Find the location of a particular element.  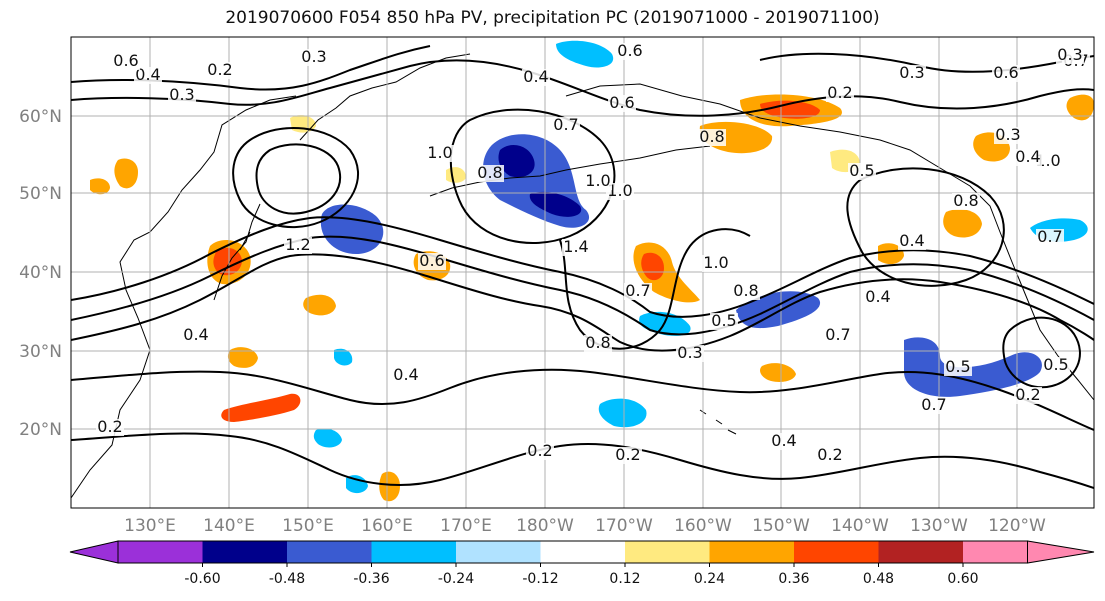

colorbar-extend-max is located at coordinates (1061, 552).